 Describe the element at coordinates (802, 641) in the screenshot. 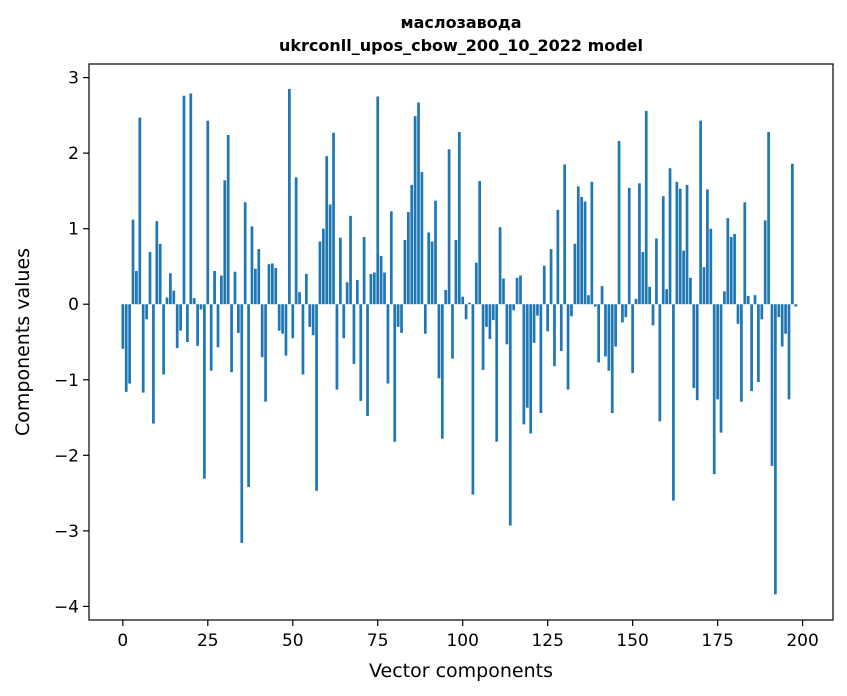

I see `x-tick-label: 200` at that location.